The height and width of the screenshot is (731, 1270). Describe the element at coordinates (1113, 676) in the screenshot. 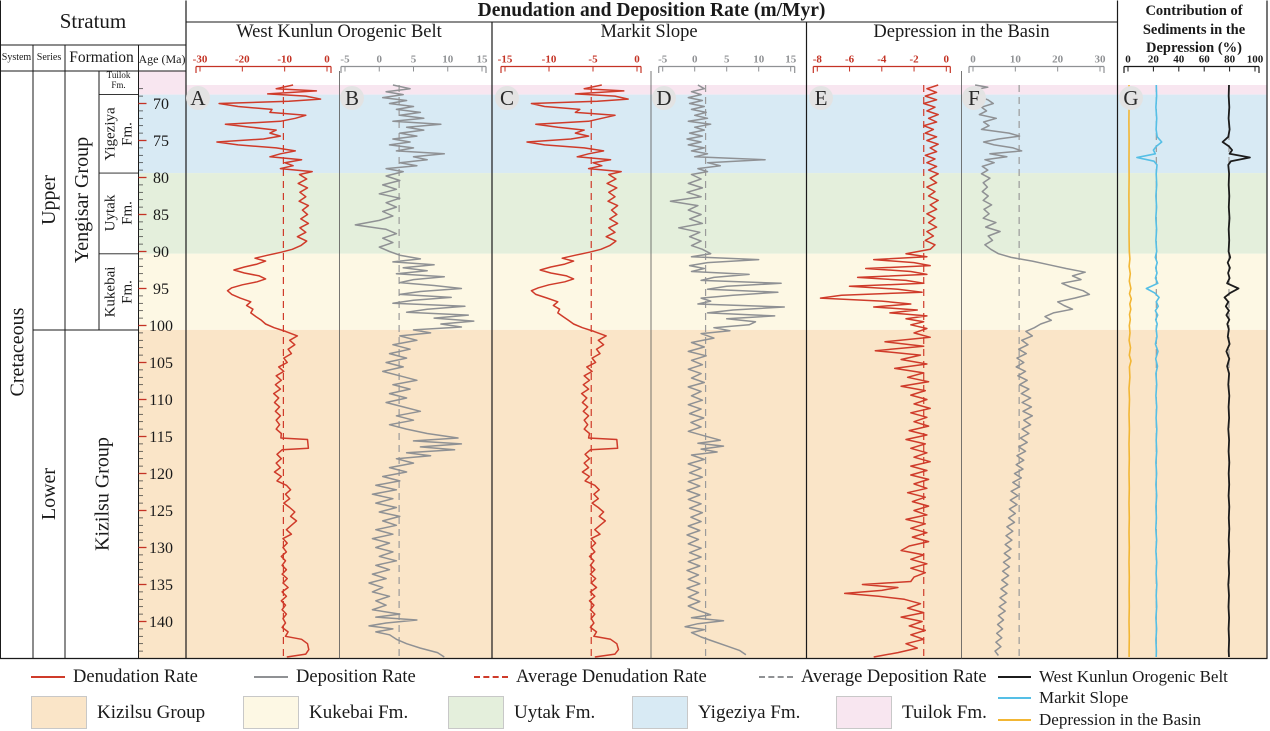

I see `legend-item-west-kunlun-orogenic-belt: West Kunlun Orogenic Belt` at that location.